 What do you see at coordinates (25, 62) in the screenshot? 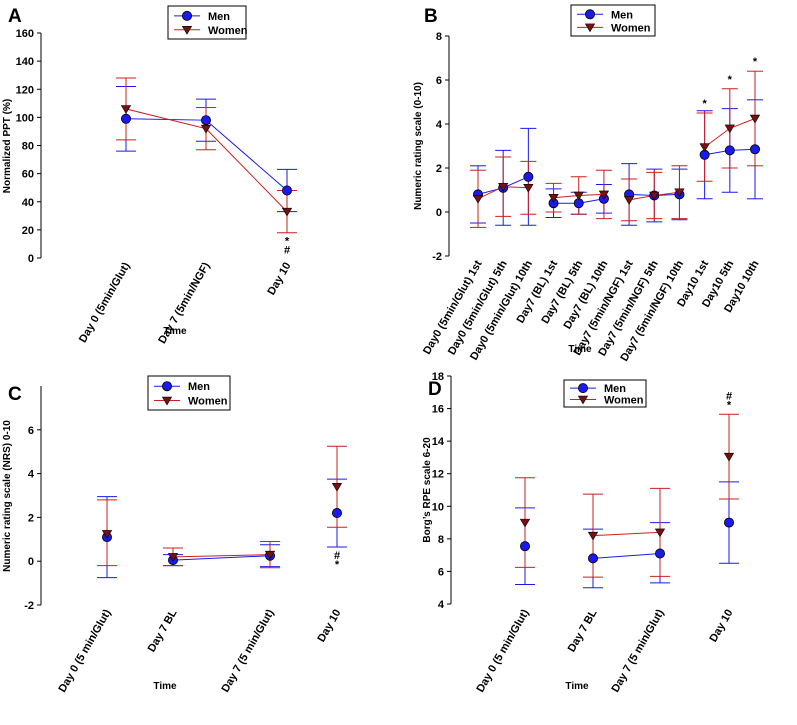
I see `y-tick-label: 140` at bounding box center [25, 62].